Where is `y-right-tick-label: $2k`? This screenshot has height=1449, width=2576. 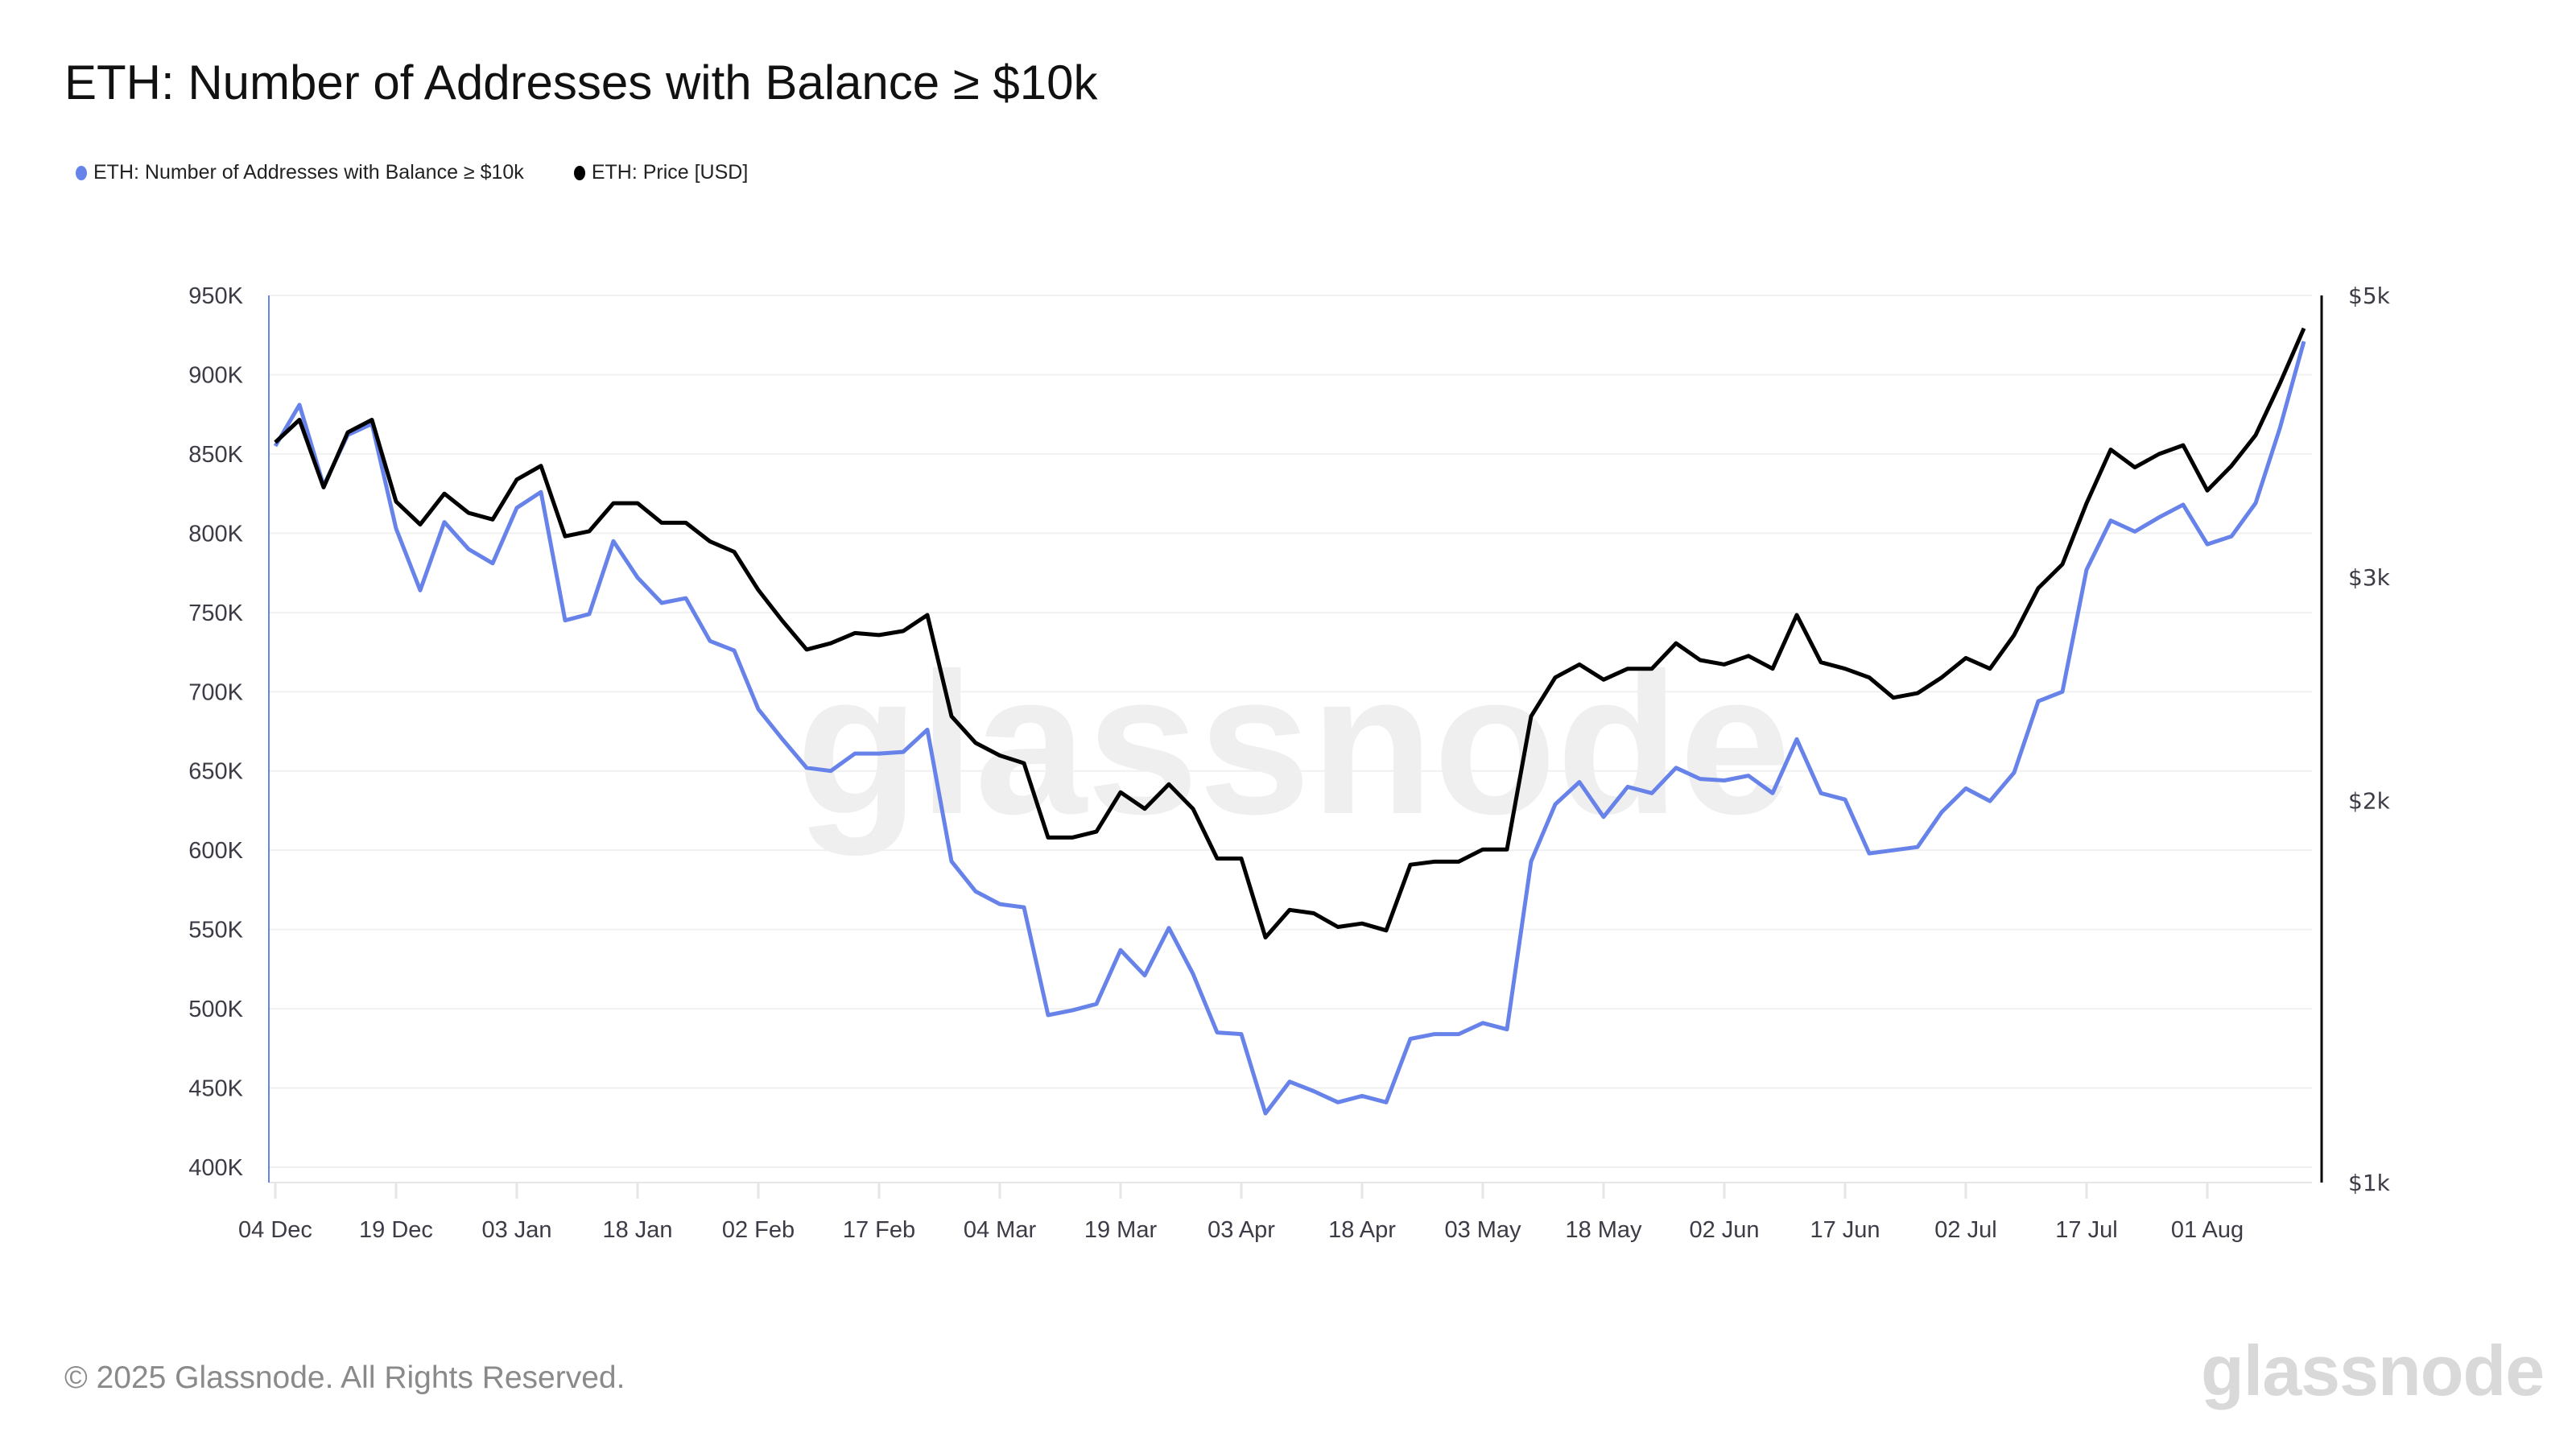
y-right-tick-label: $2k is located at coordinates (2369, 800).